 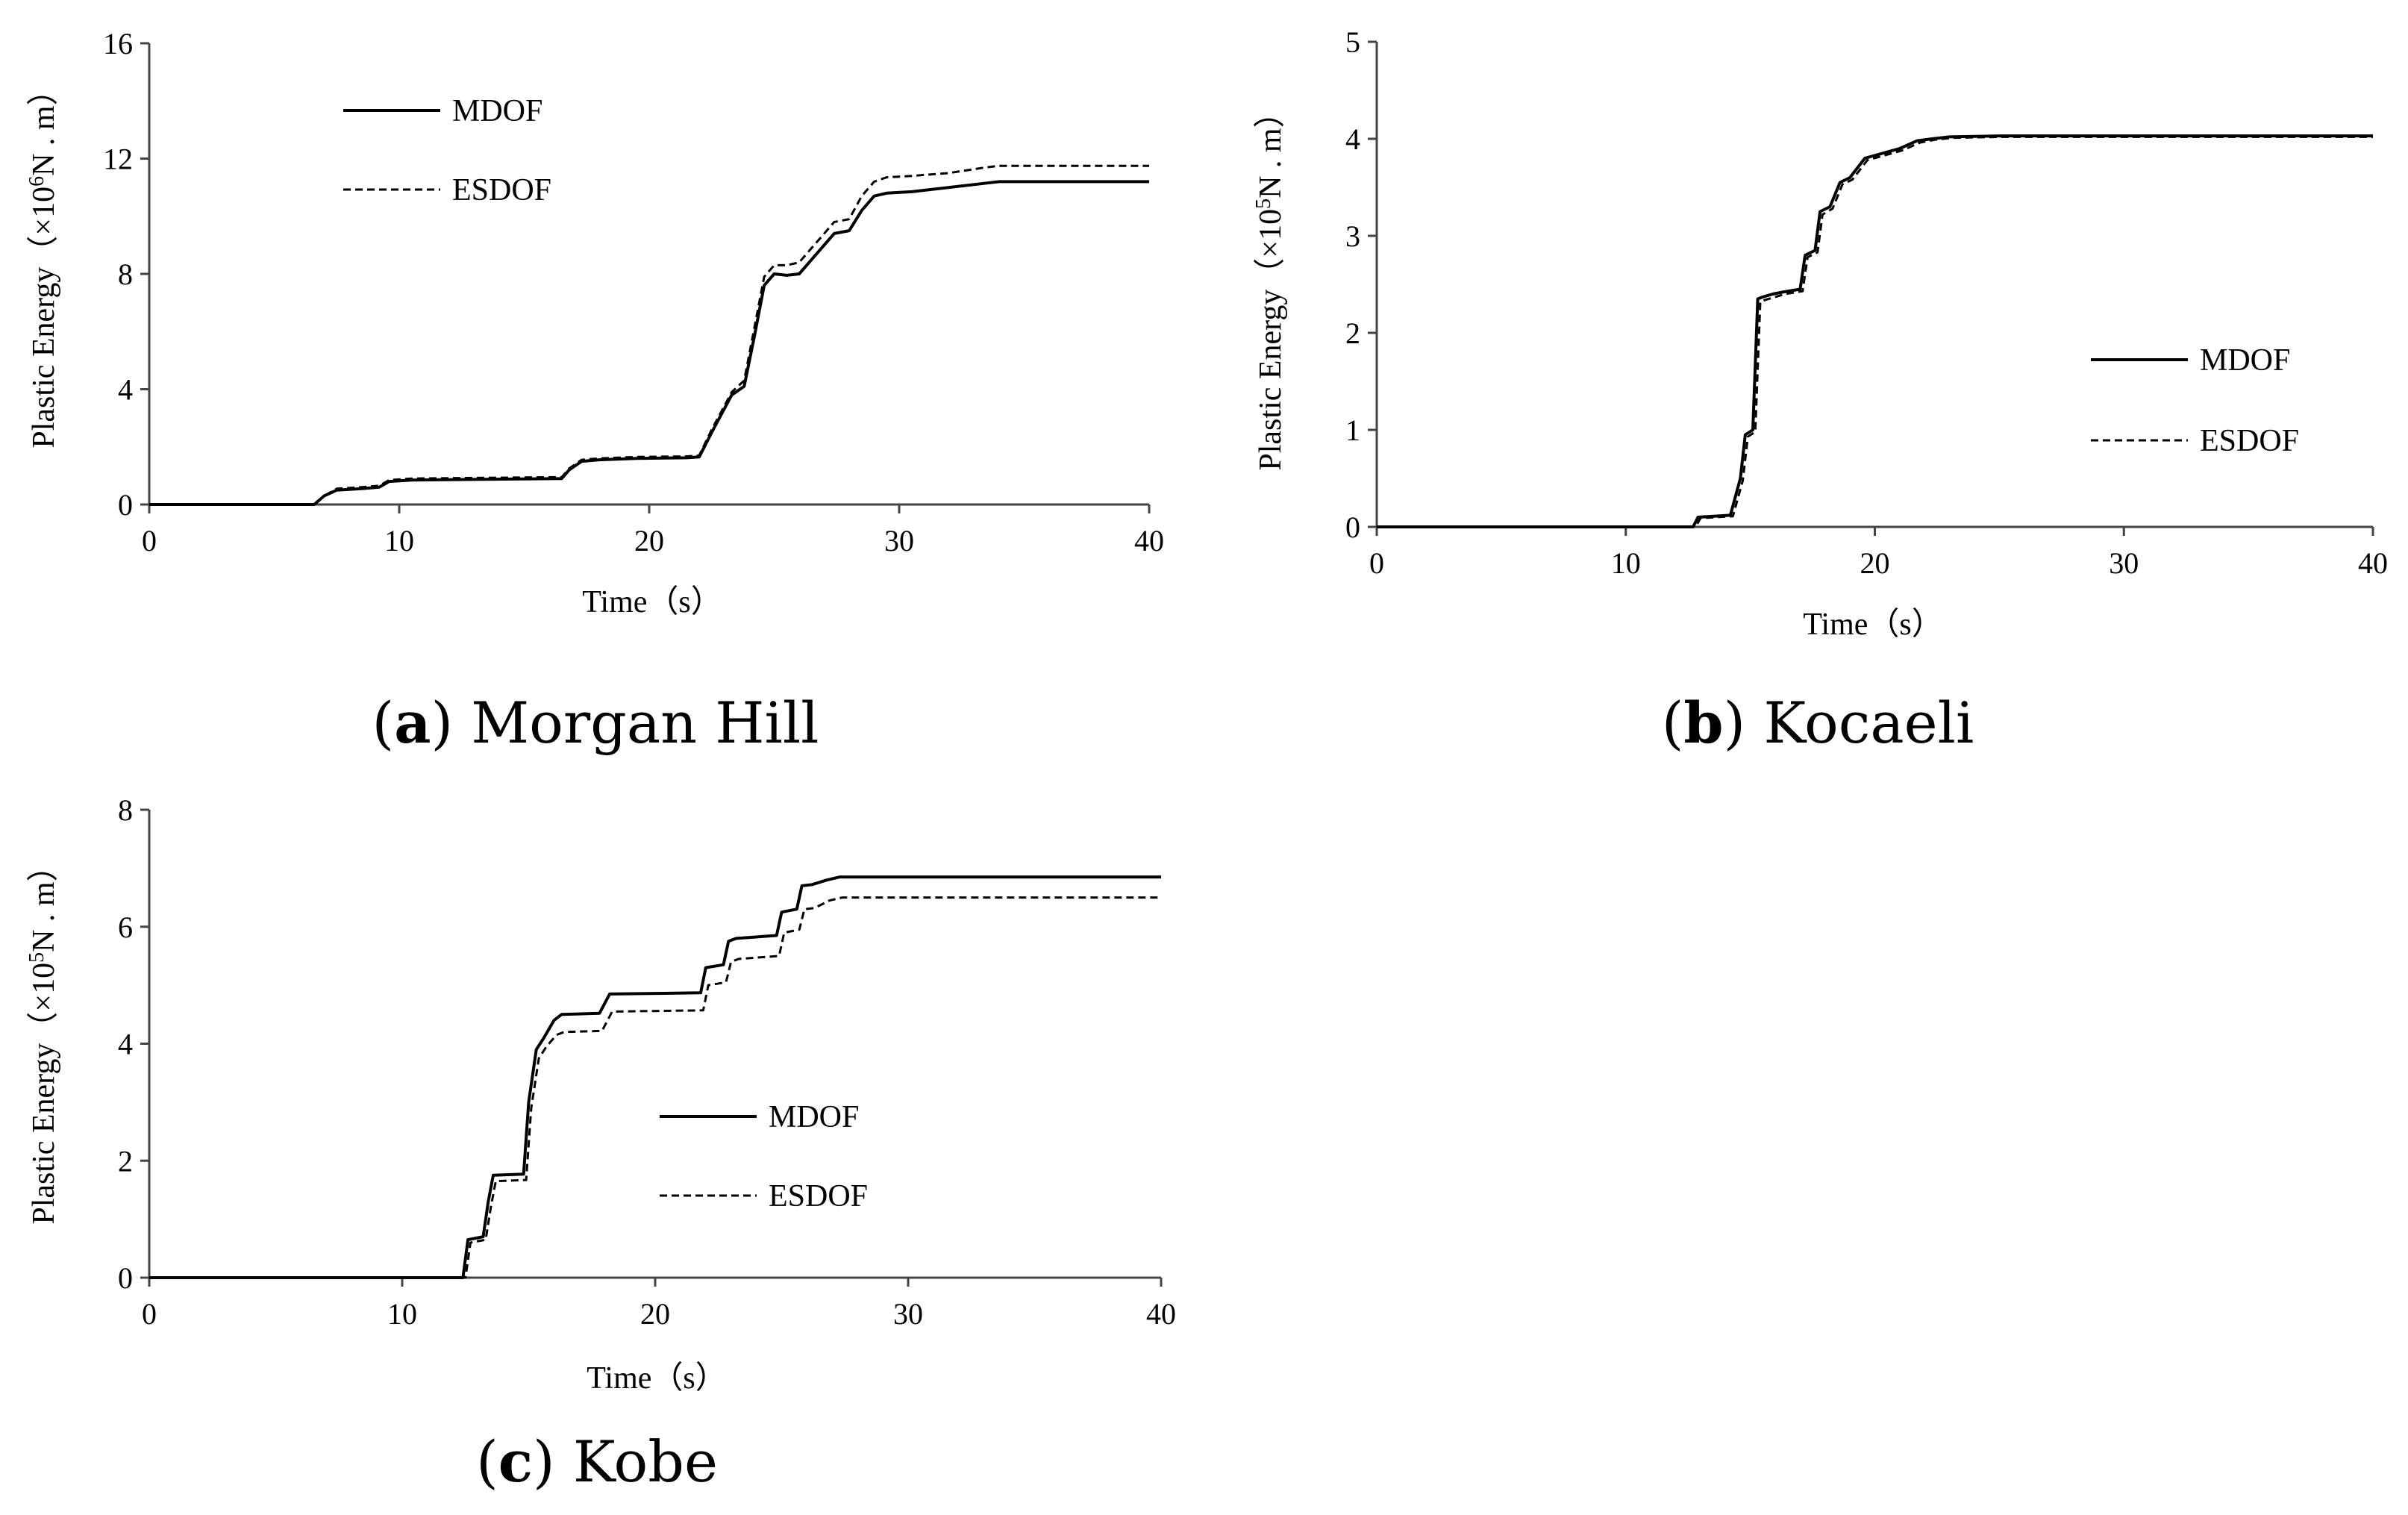 I want to click on c-xtick-label: 30, so click(x=908, y=1314).